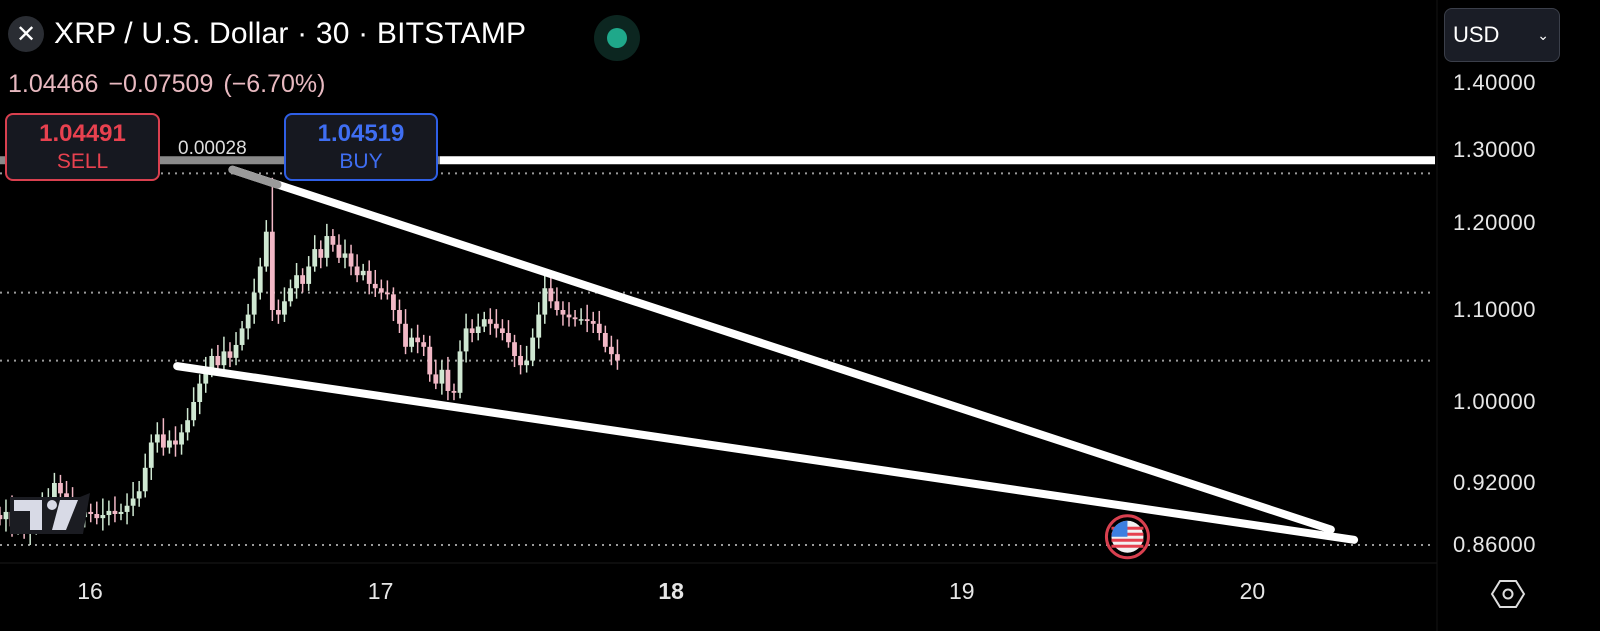 This screenshot has height=631, width=1600. Describe the element at coordinates (962, 591) in the screenshot. I see `time-axis-label: 19` at that location.